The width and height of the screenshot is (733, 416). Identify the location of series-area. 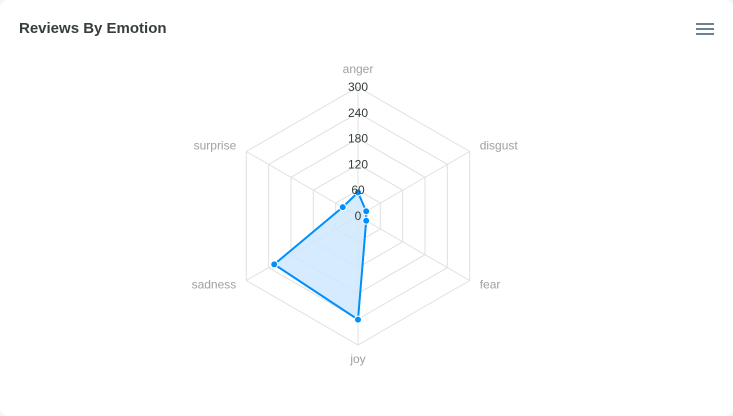
(320, 256).